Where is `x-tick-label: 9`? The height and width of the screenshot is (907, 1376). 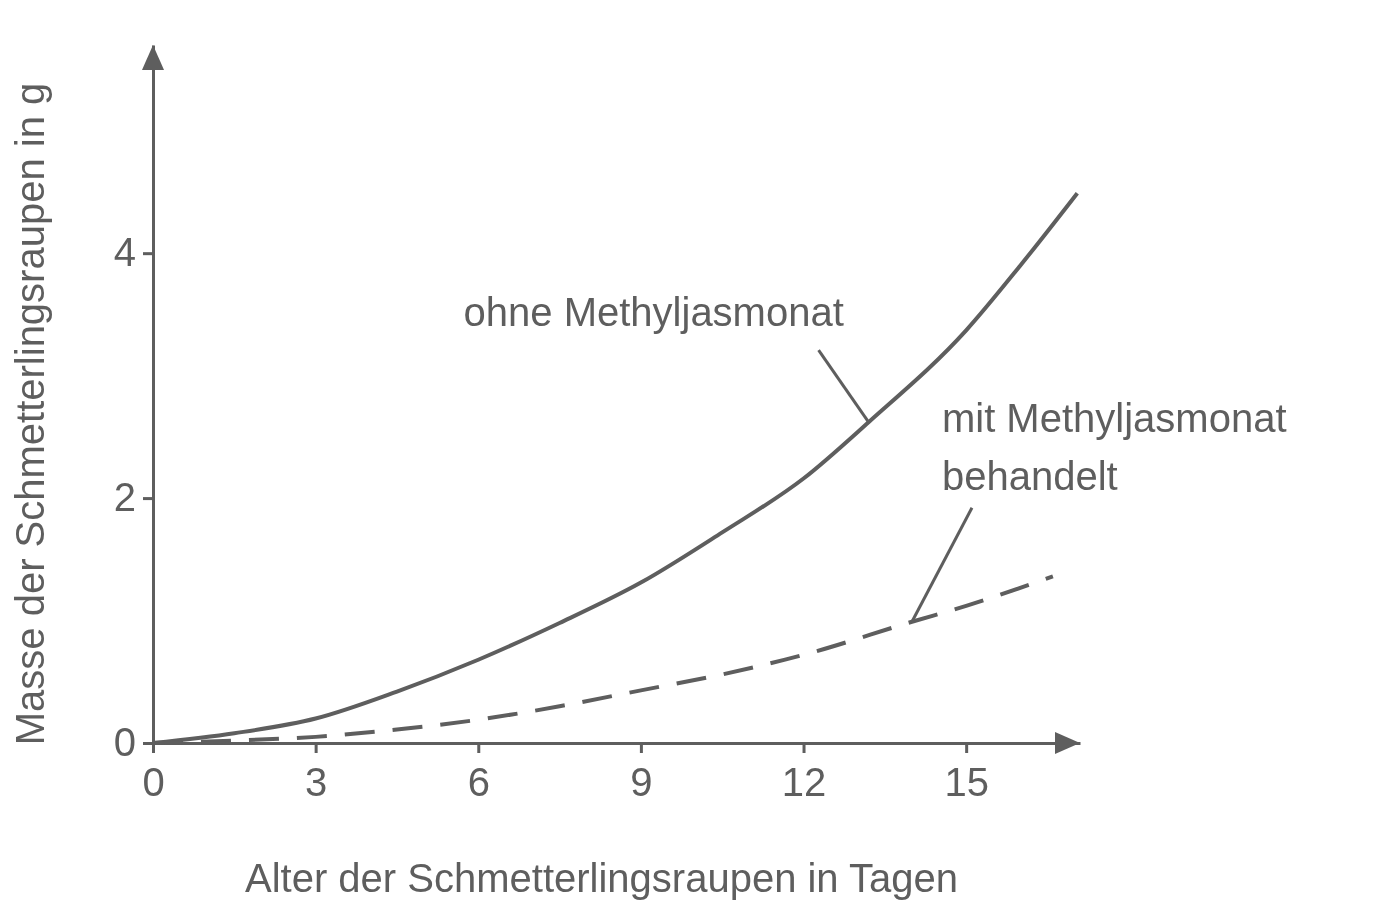
x-tick-label: 9 is located at coordinates (641, 782).